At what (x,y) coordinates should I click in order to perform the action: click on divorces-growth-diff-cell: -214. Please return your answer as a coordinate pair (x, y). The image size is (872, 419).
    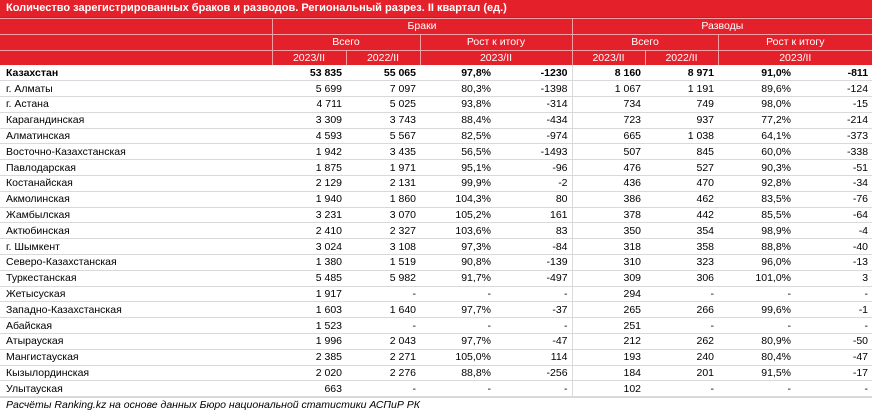
    Looking at the image, I should click on (833, 120).